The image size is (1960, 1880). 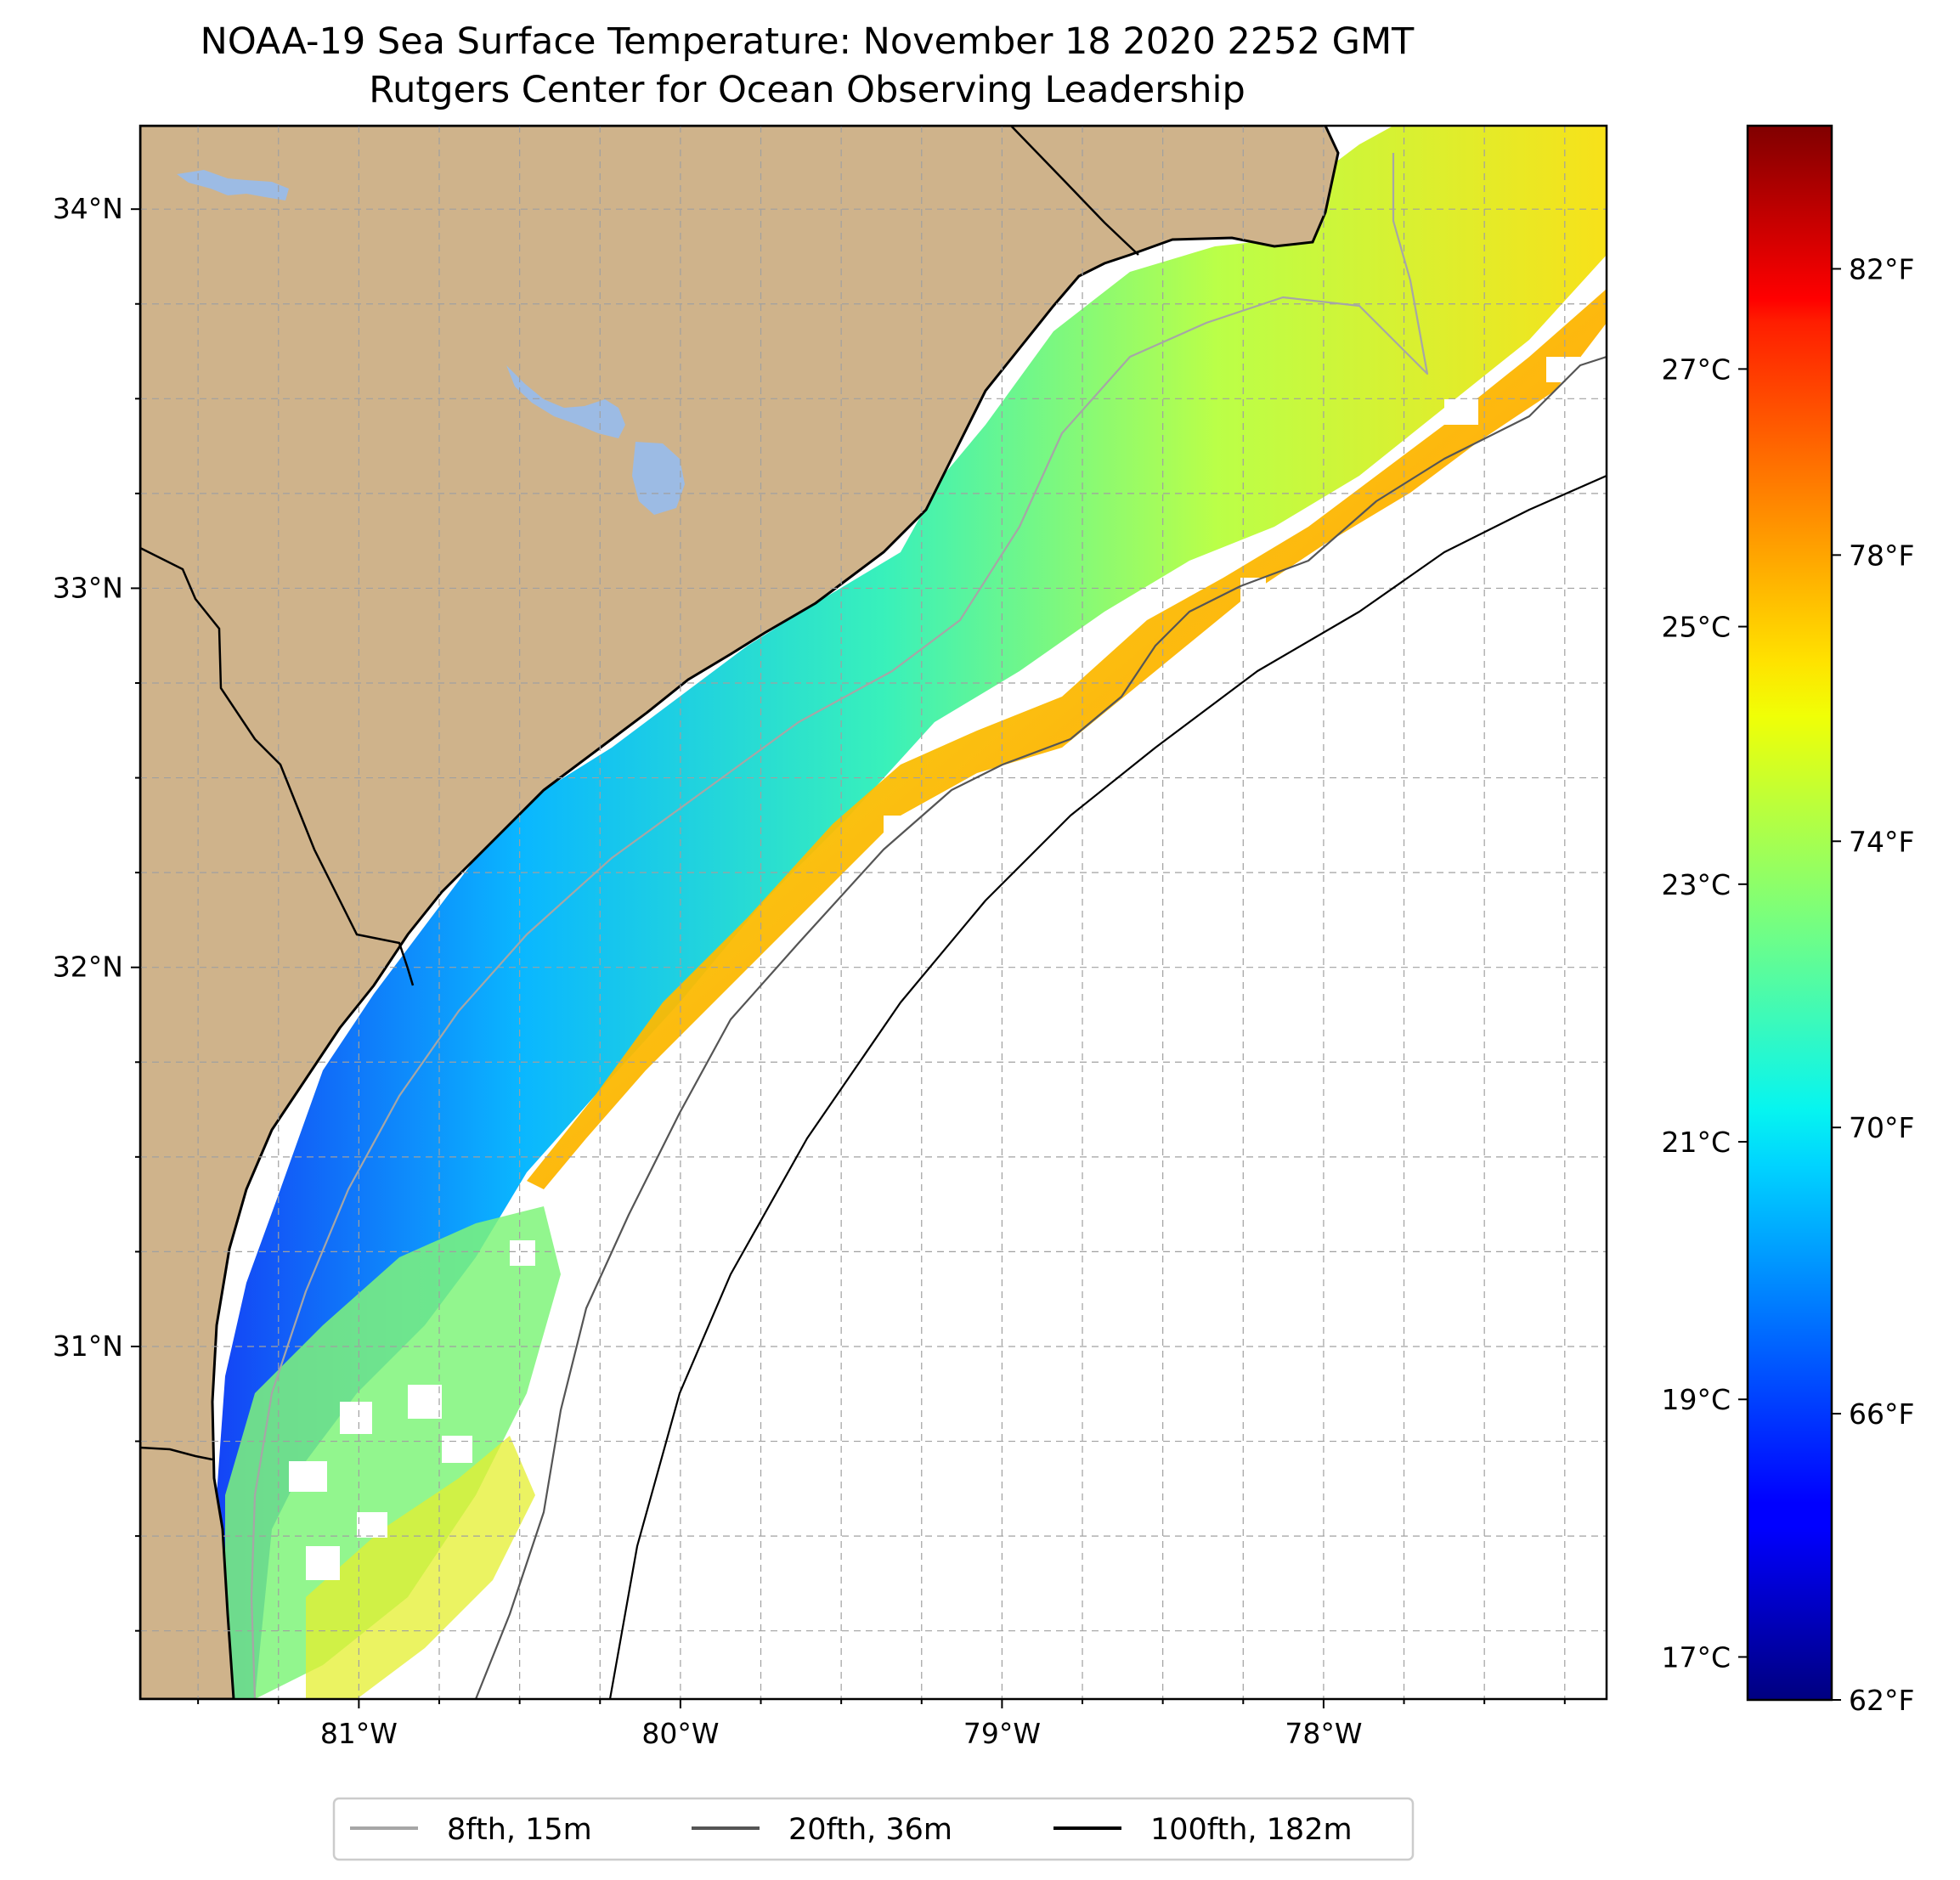 What do you see at coordinates (870, 1830) in the screenshot?
I see `legend-label-20fth: 20fth, 36m` at bounding box center [870, 1830].